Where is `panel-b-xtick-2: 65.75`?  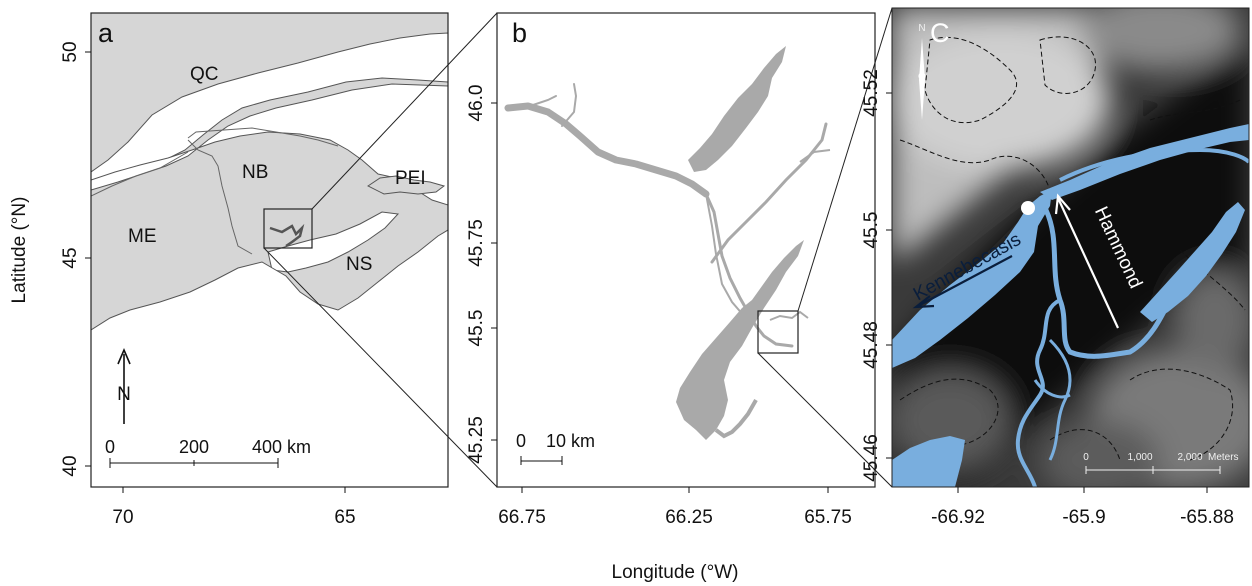 panel-b-xtick-2: 65.75 is located at coordinates (828, 517).